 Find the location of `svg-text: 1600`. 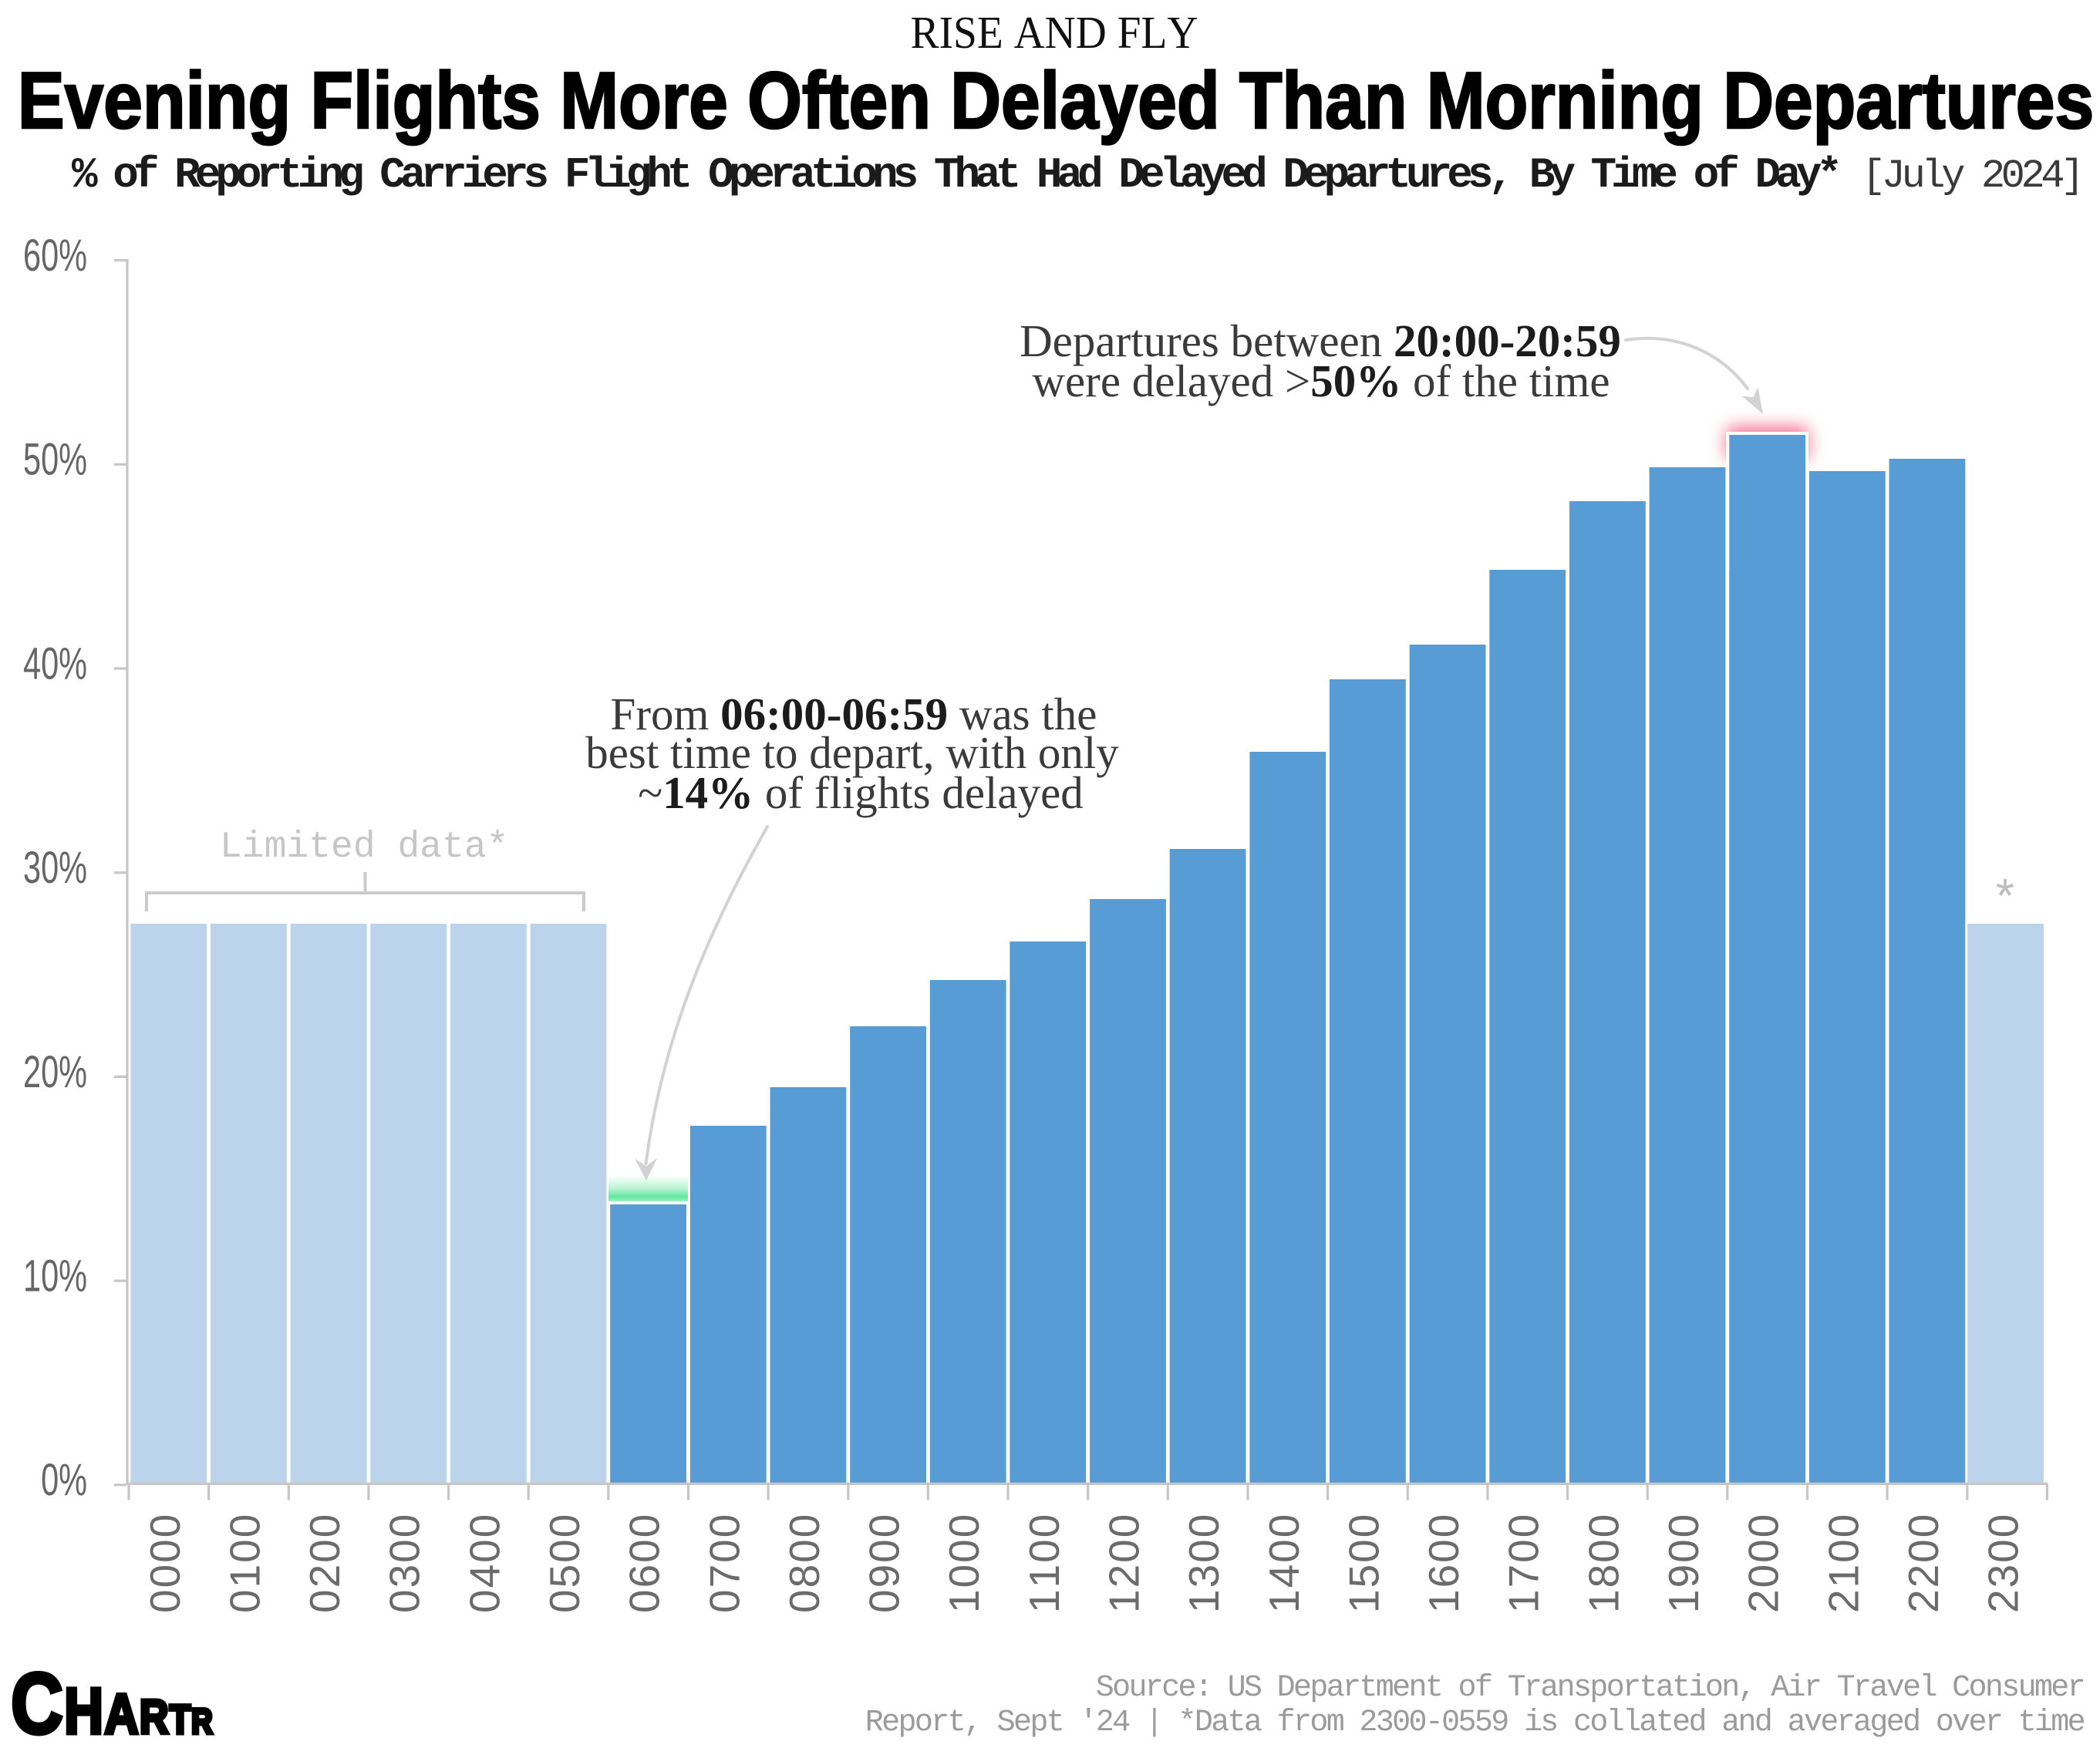

svg-text: 1600 is located at coordinates (1444, 1563).